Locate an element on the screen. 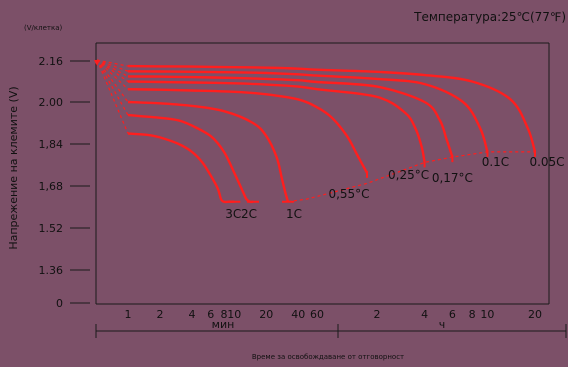 The image size is (568, 367). series-label: 0.1C is located at coordinates (495, 162).